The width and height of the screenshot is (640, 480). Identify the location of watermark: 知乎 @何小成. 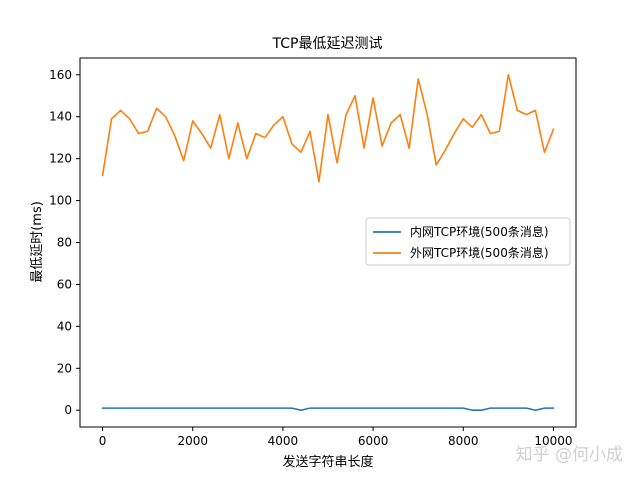
(569, 455).